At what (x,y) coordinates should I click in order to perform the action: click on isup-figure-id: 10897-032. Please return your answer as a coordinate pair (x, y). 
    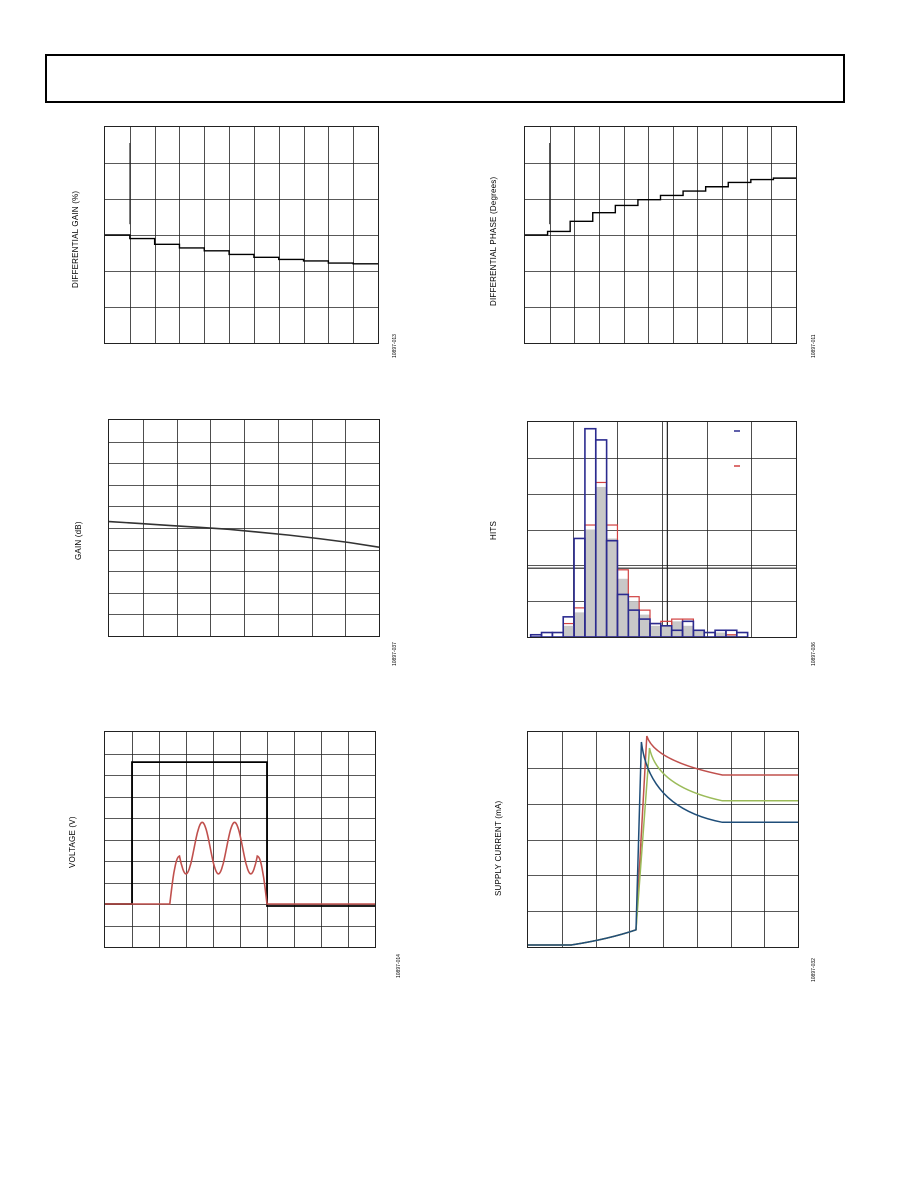
    Looking at the image, I should click on (814, 970).